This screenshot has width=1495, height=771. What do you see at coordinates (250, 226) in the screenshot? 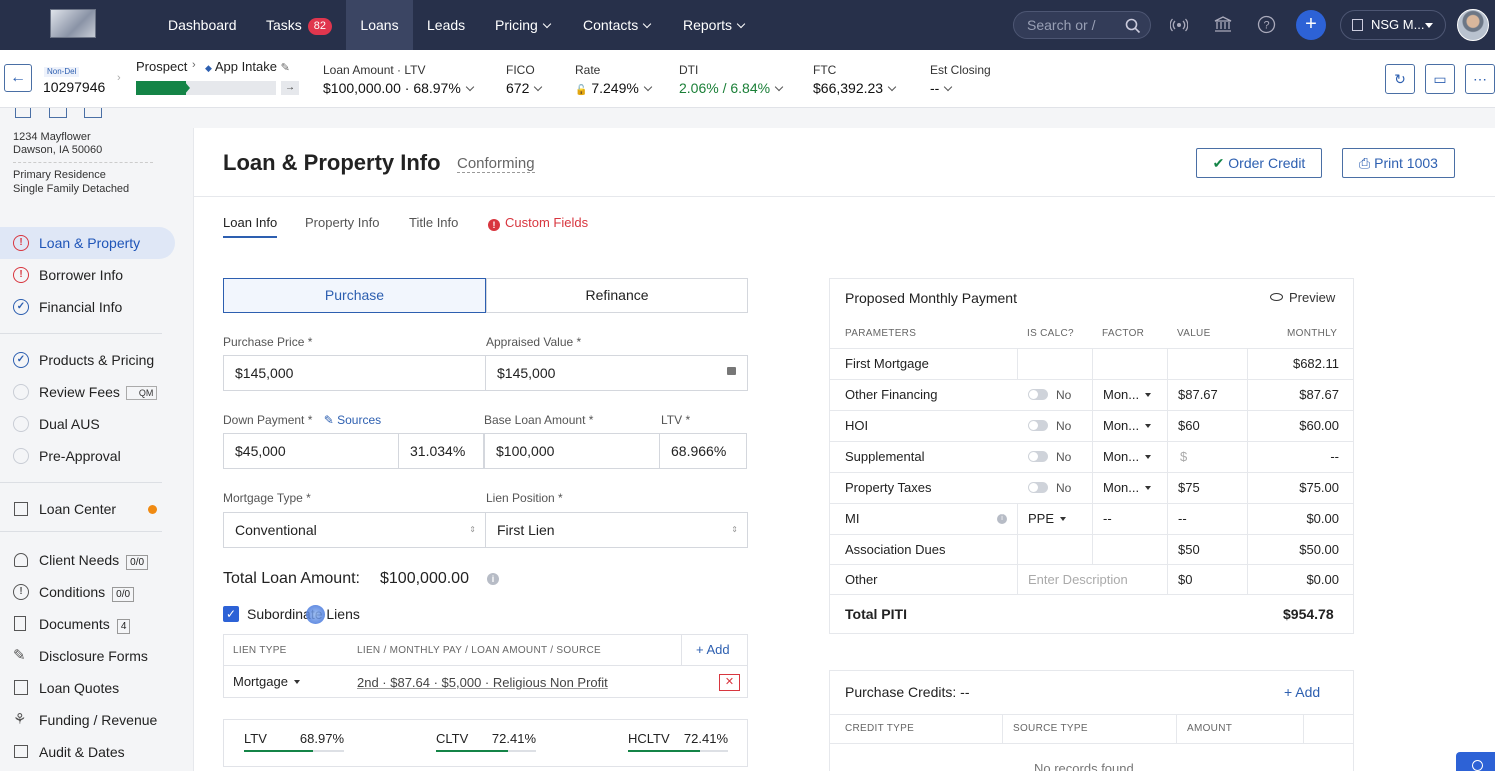
I see `tab-loan-info: Loan Info` at bounding box center [250, 226].